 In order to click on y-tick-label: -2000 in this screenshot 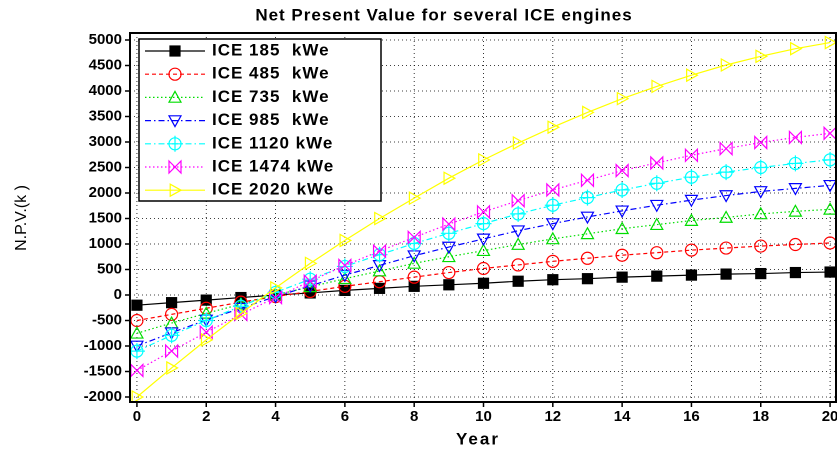, I will do `click(103, 396)`.